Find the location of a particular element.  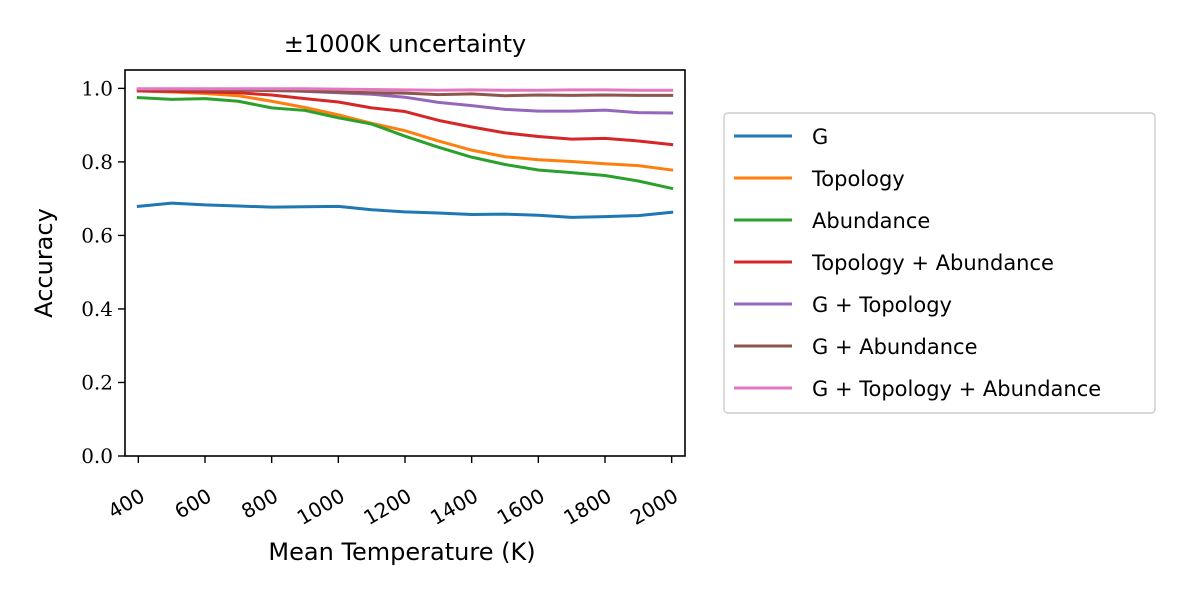

legend-label: Topology is located at coordinates (858, 179).